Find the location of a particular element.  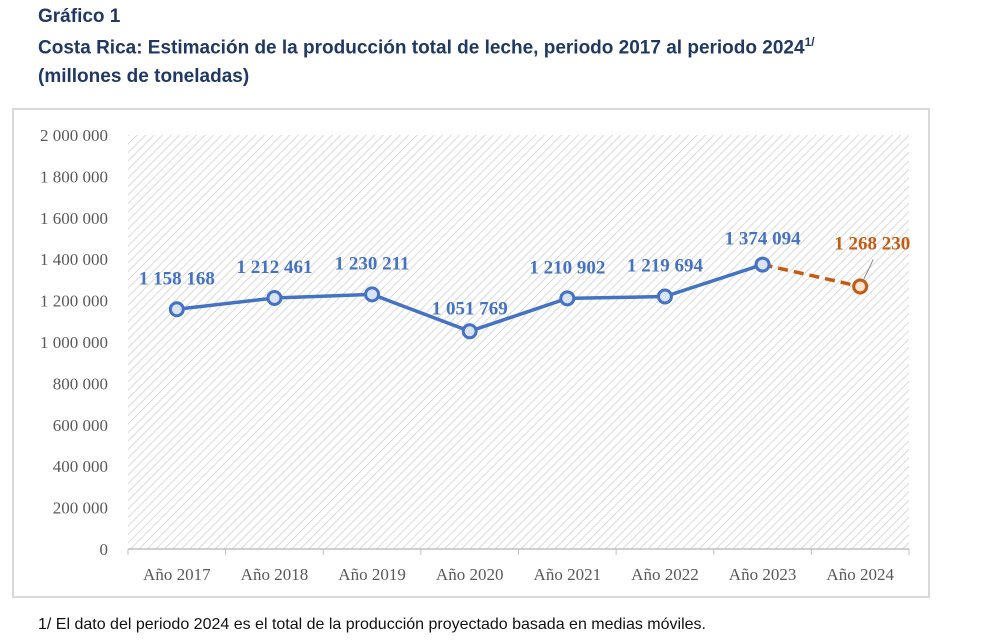

y-tick-label: 1 200 000 is located at coordinates (74, 301).